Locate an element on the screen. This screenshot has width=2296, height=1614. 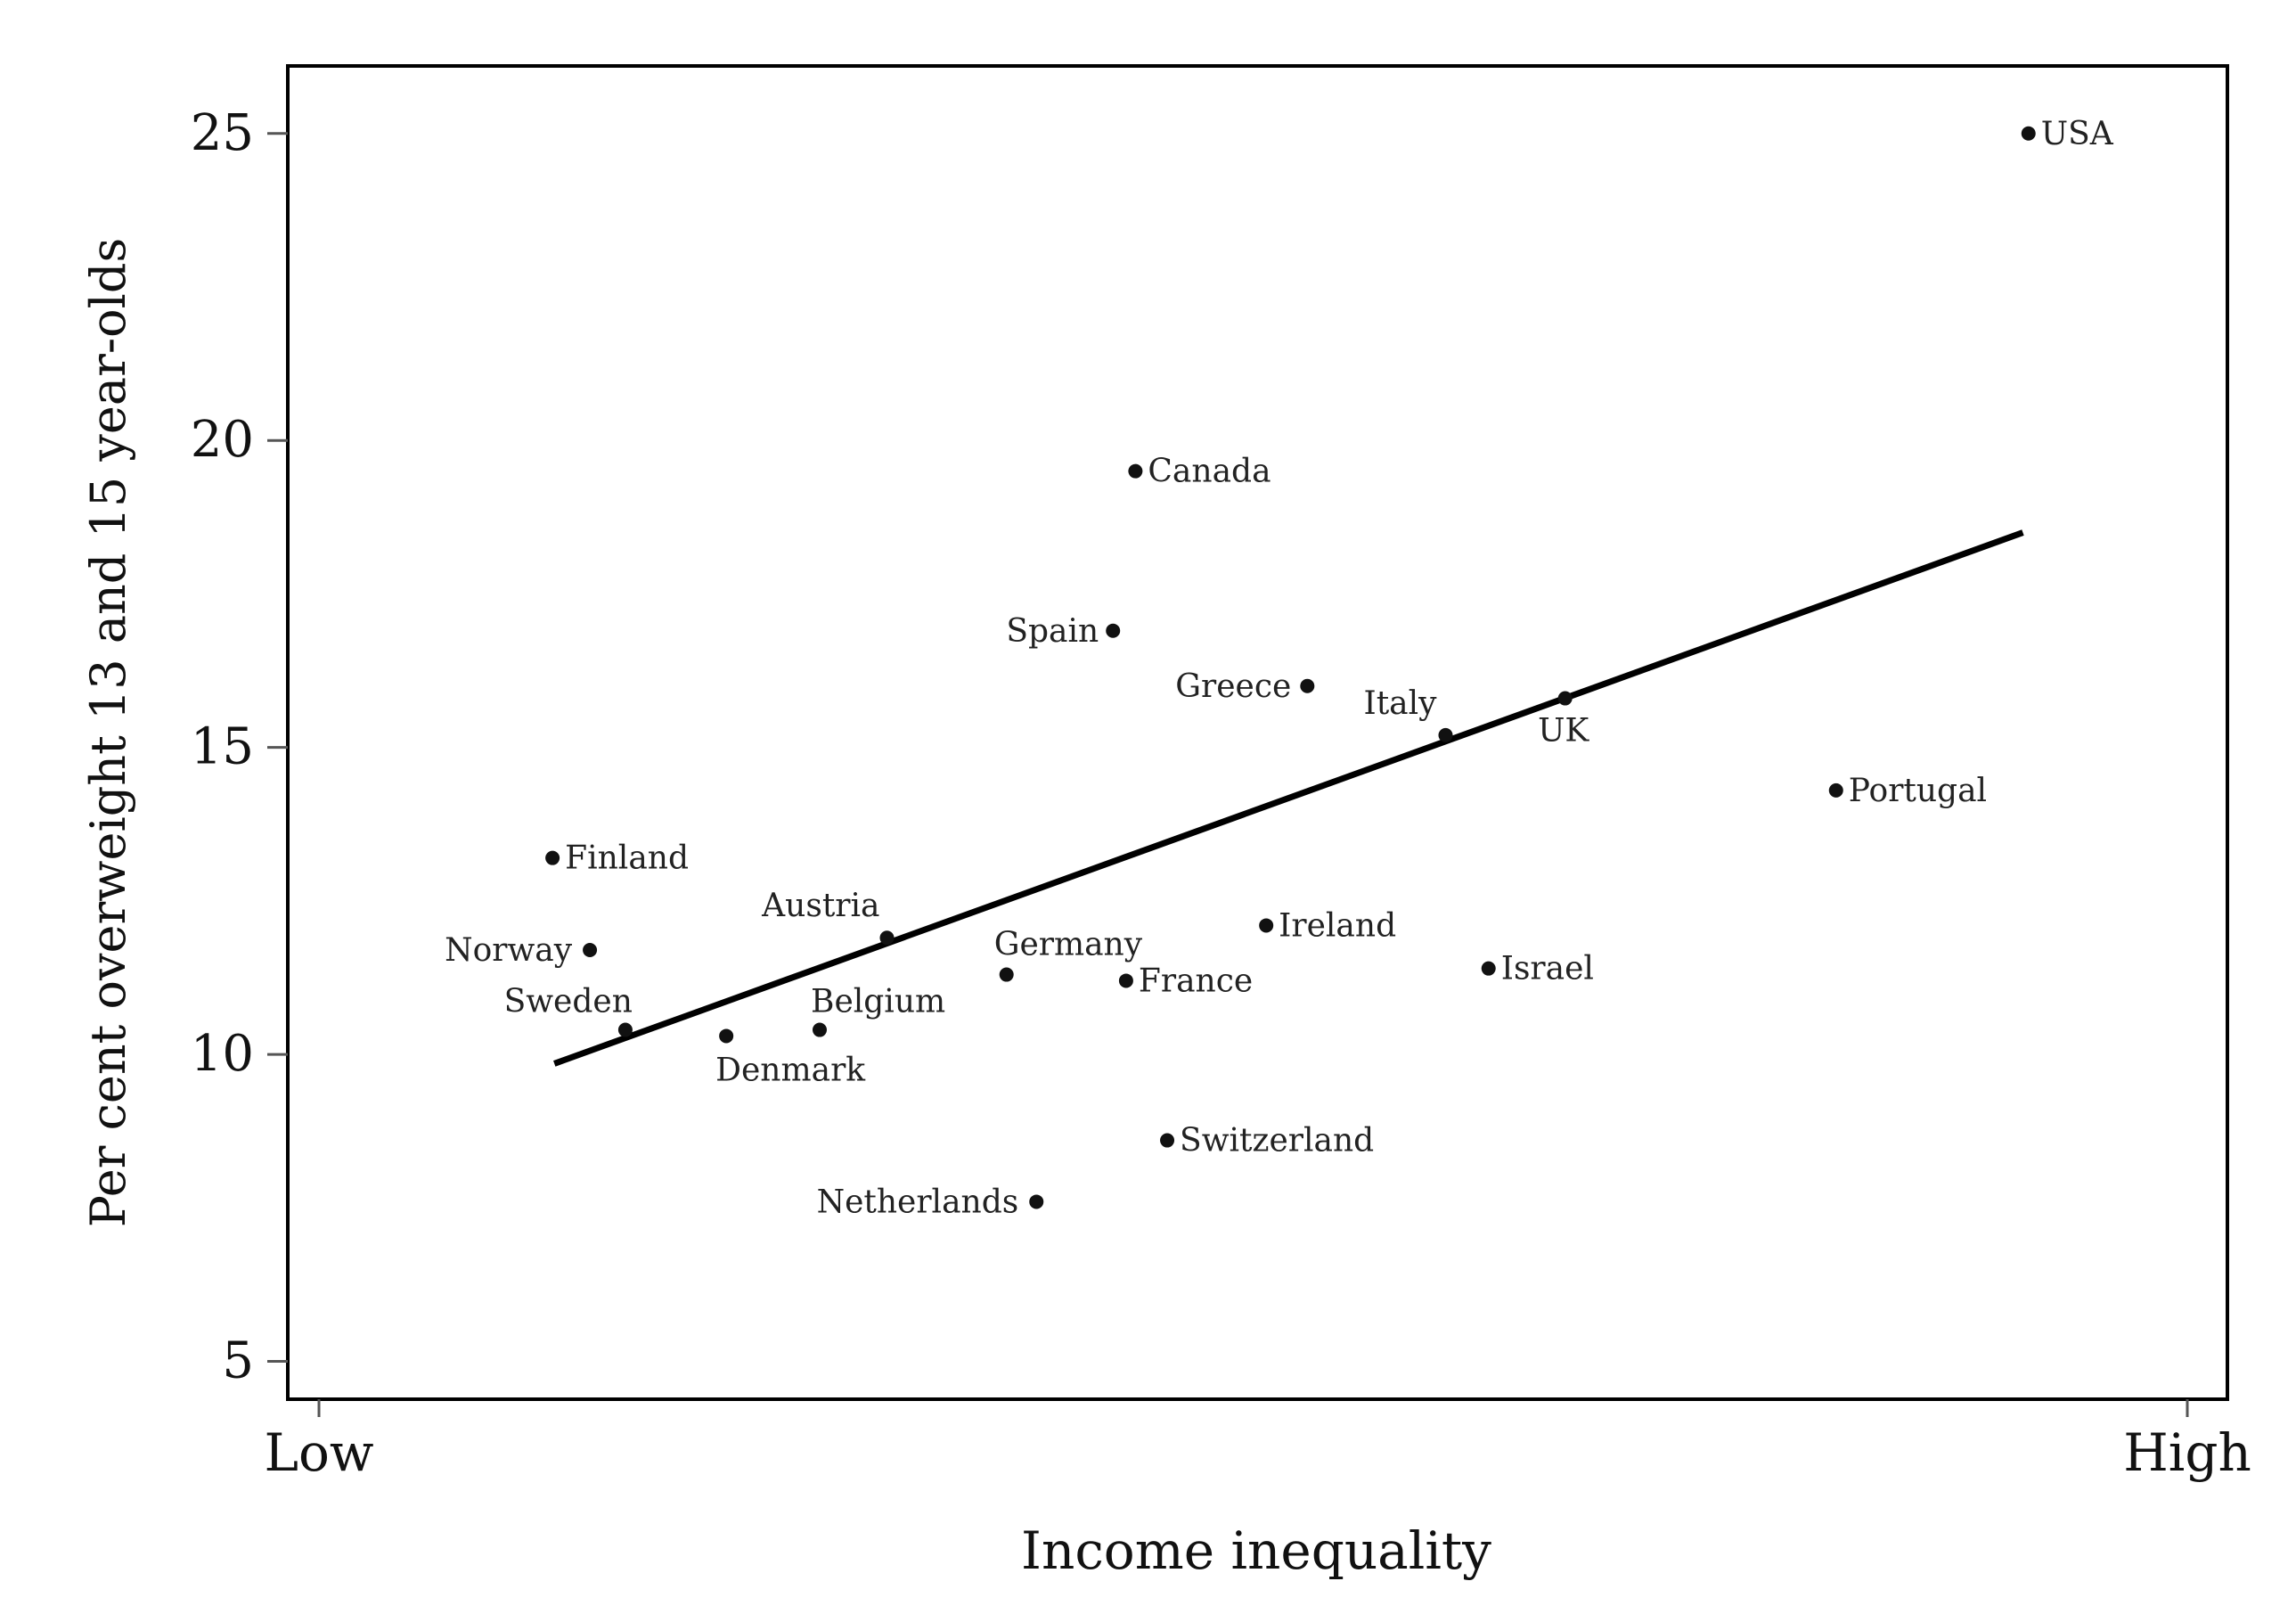
point-label-france: France is located at coordinates (1196, 981).